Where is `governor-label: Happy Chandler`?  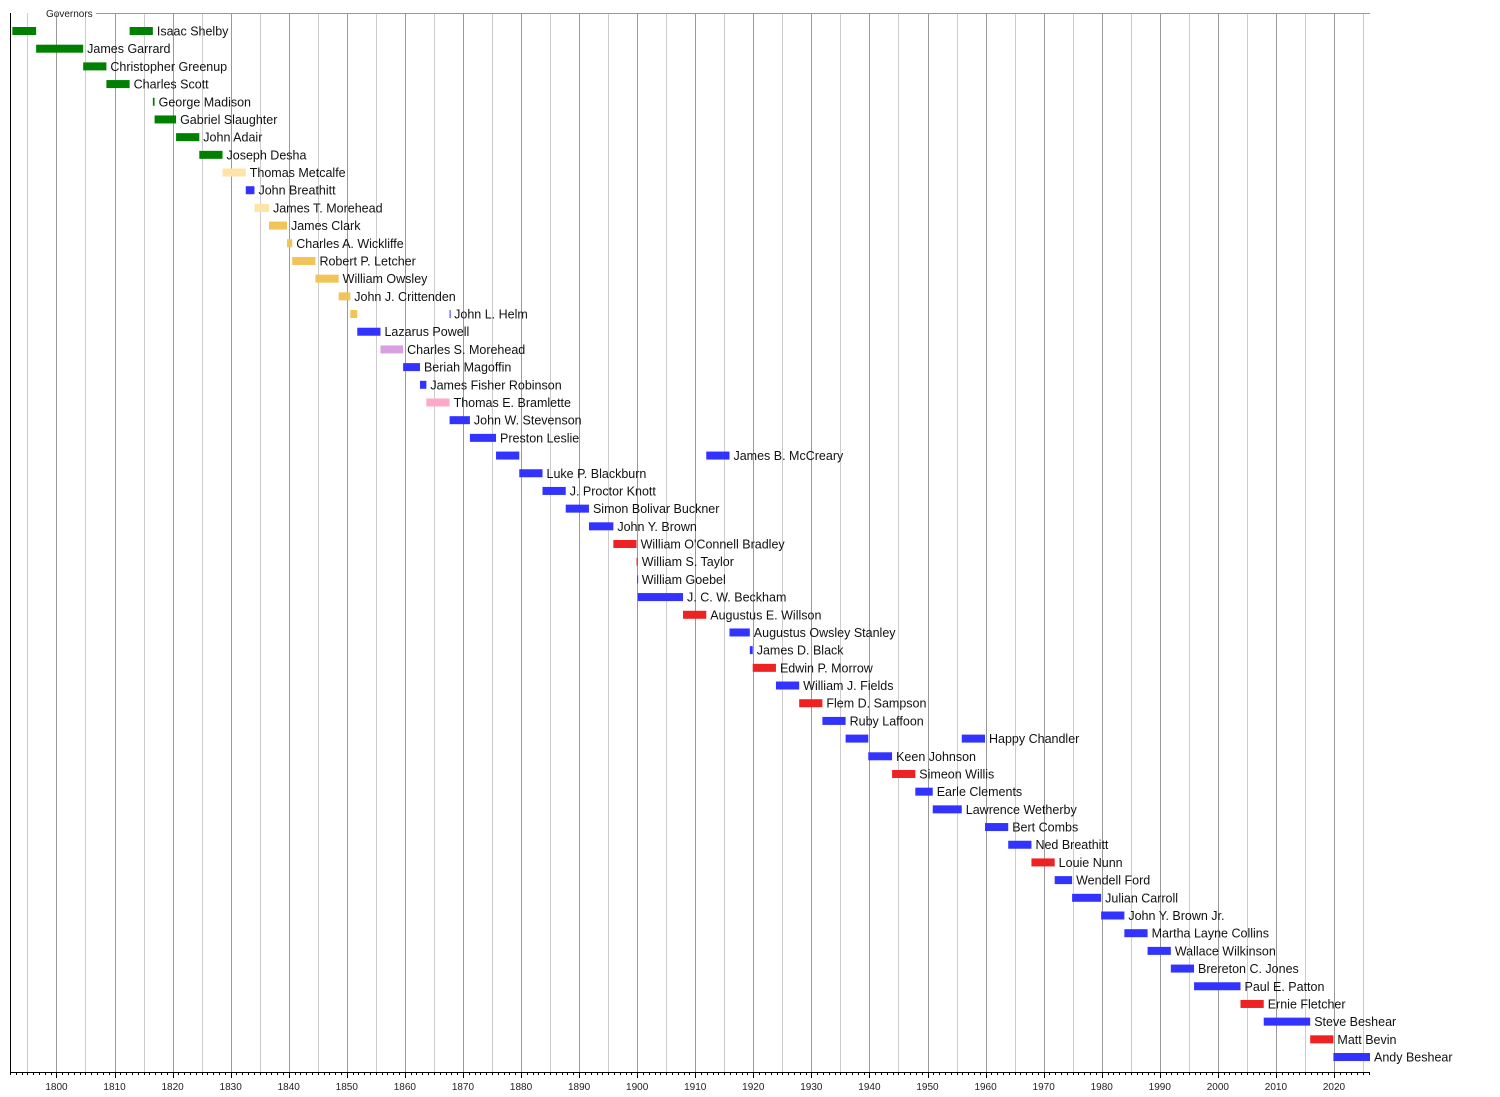
governor-label: Happy Chandler is located at coordinates (1034, 739).